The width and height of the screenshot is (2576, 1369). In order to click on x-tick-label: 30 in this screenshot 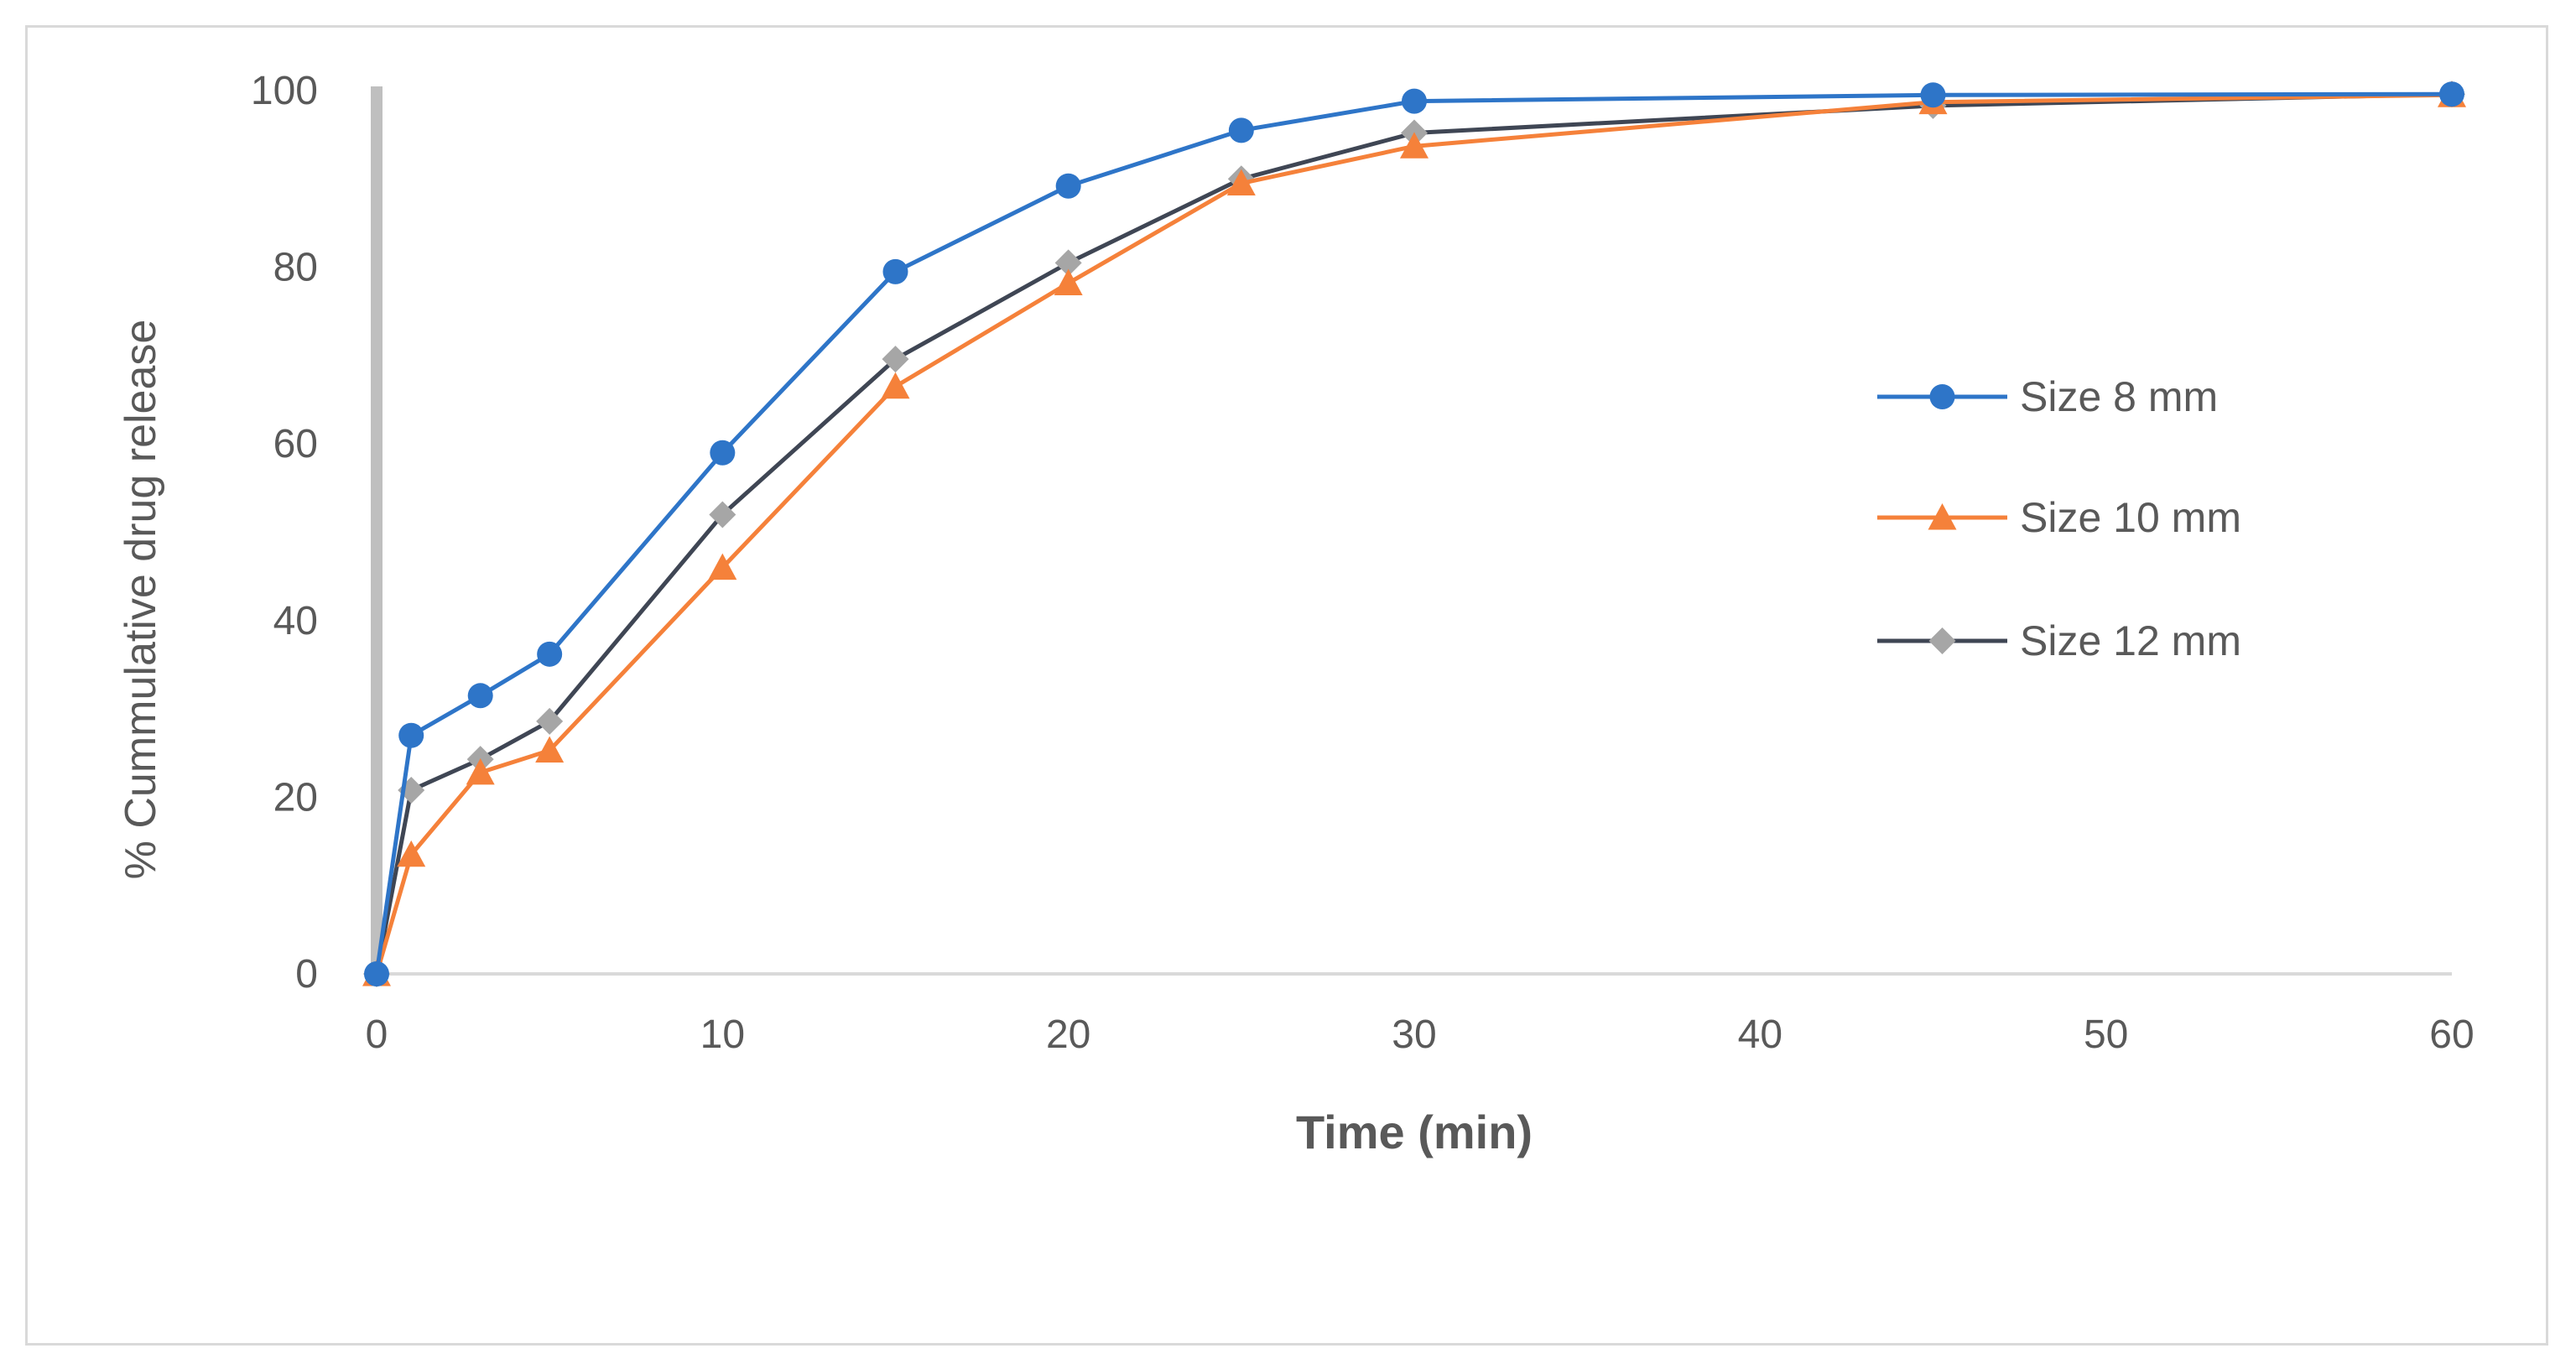, I will do `click(1414, 1034)`.